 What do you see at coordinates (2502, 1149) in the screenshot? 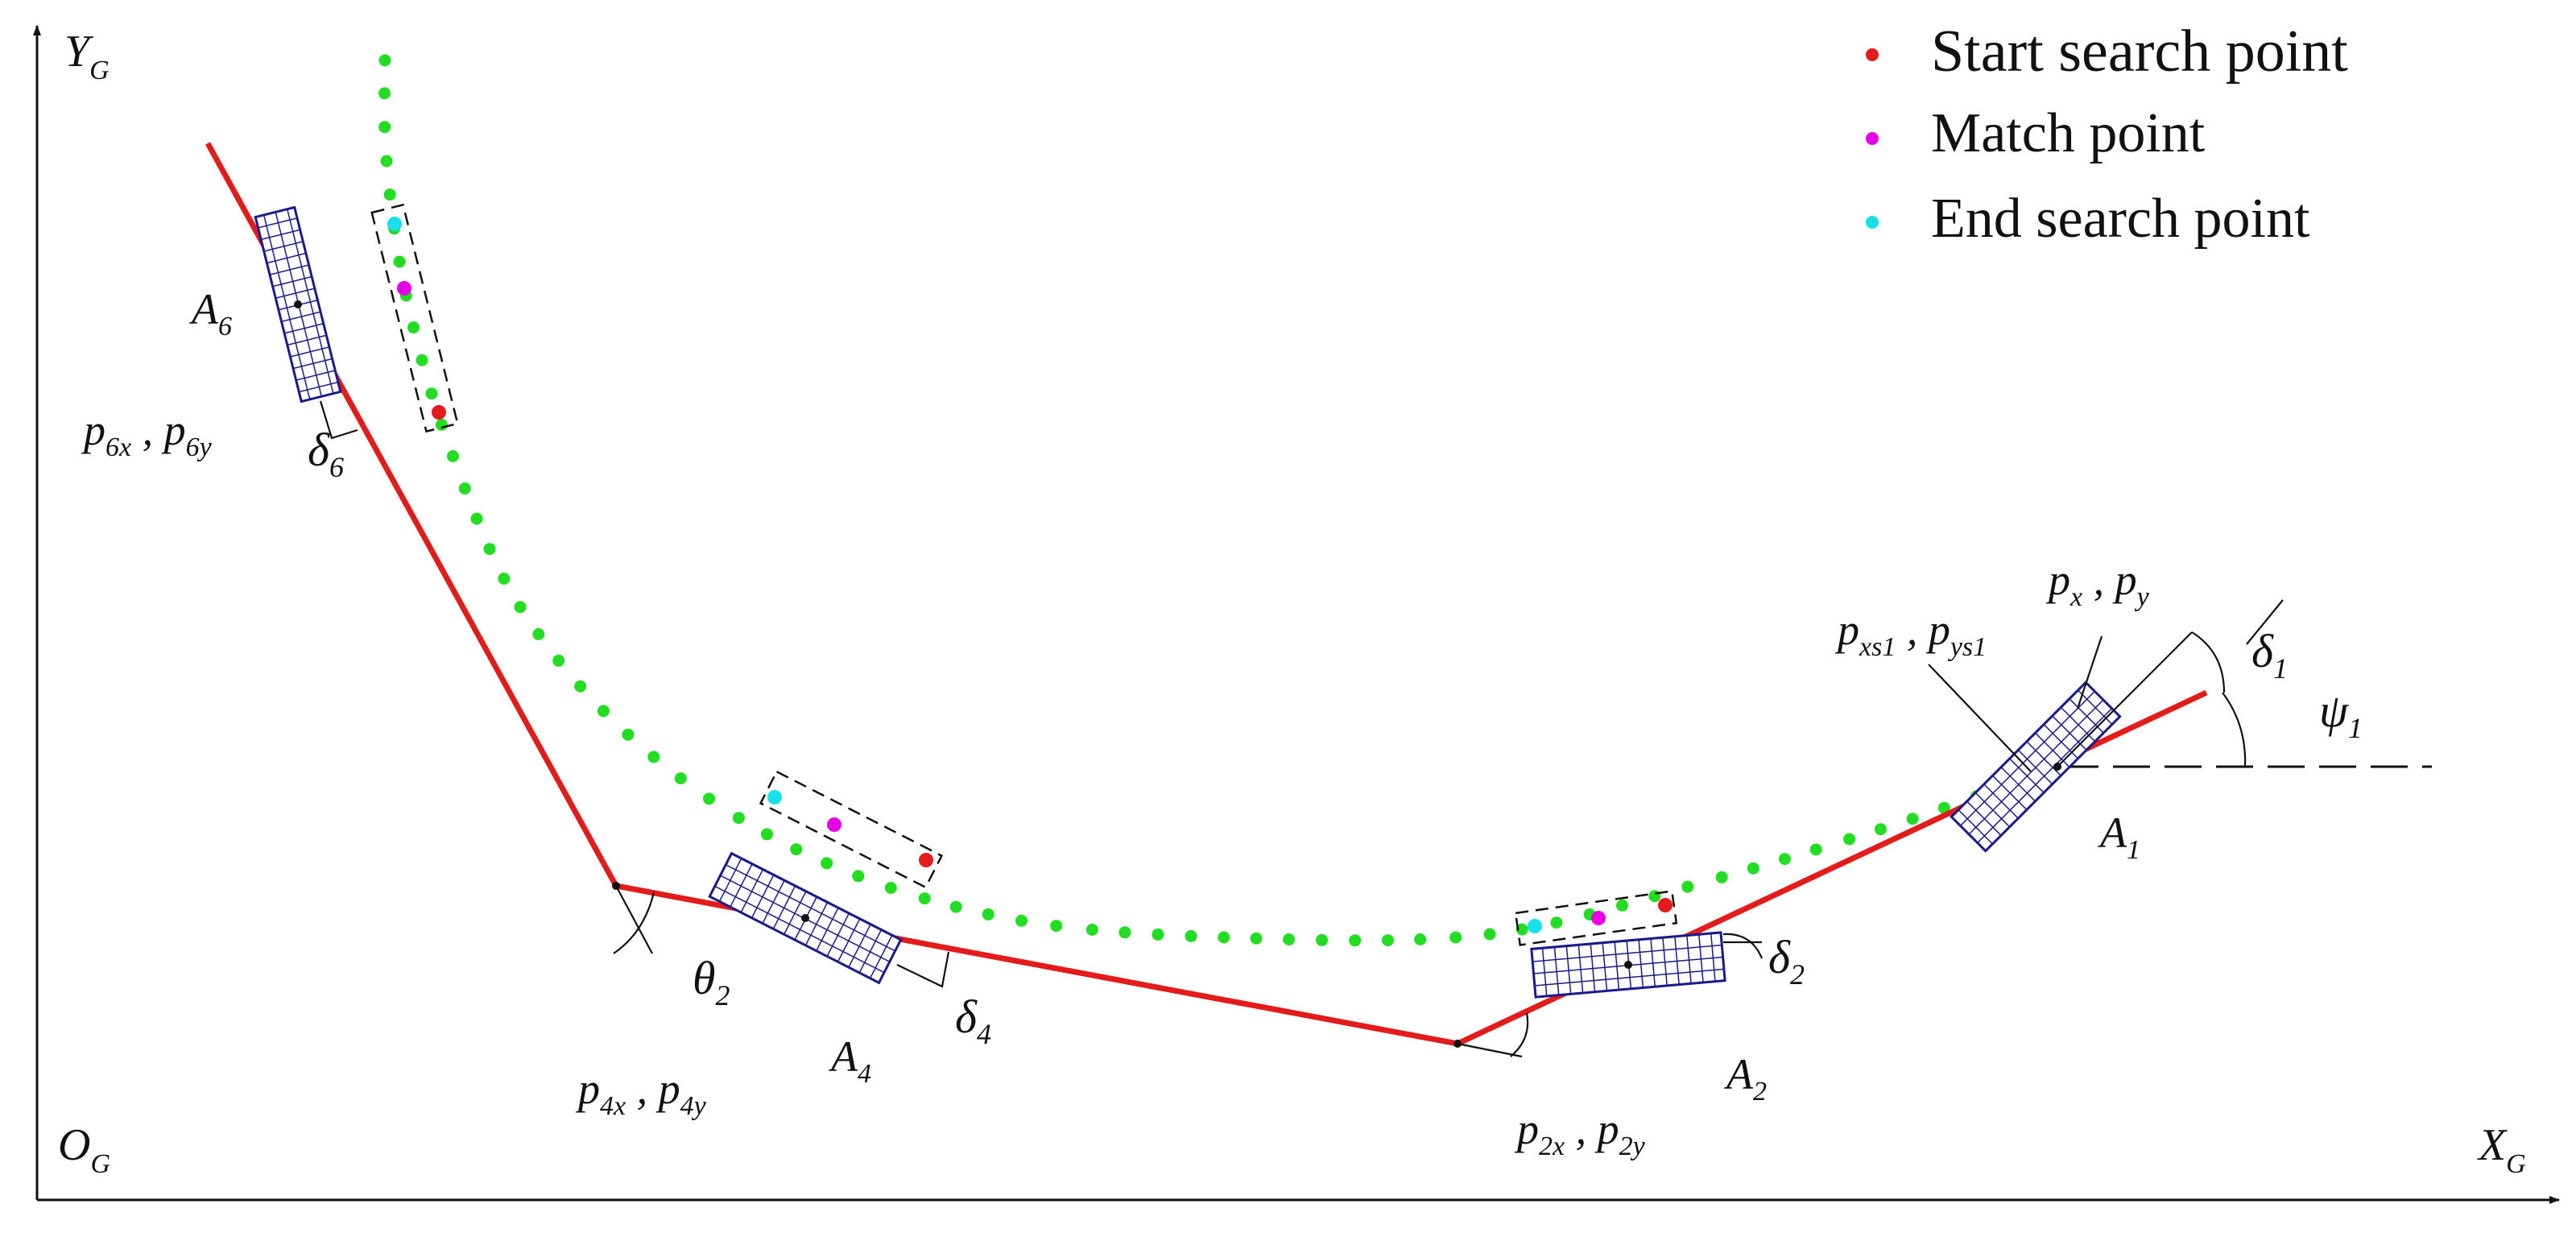
I see `x-axis-label: XG` at bounding box center [2502, 1149].